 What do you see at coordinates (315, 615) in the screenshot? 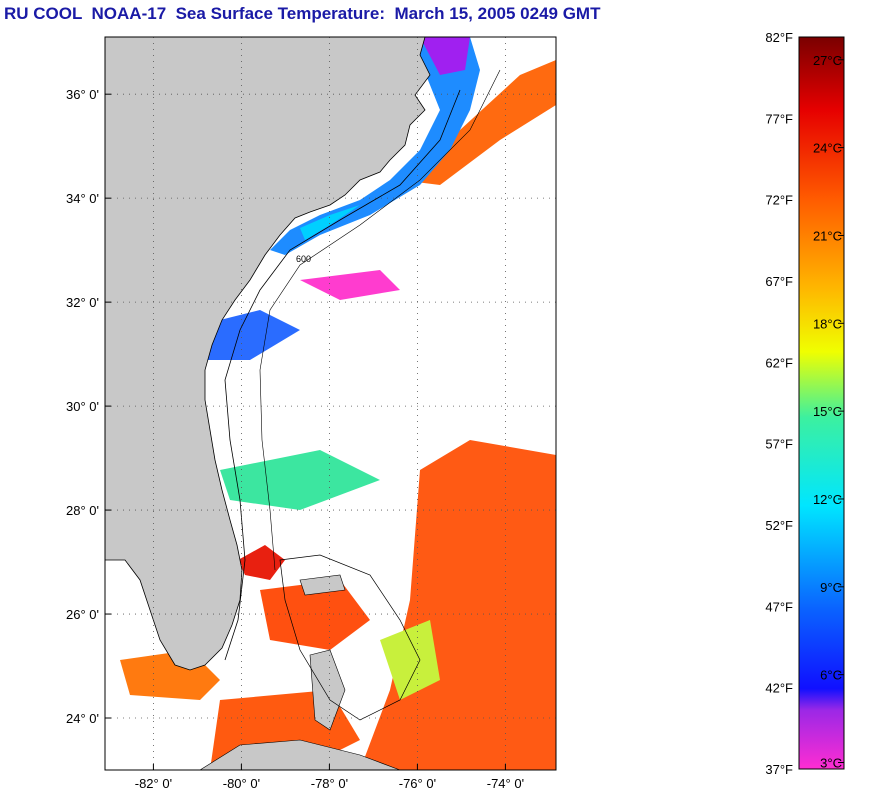
I see `warm-patch-bahamas` at bounding box center [315, 615].